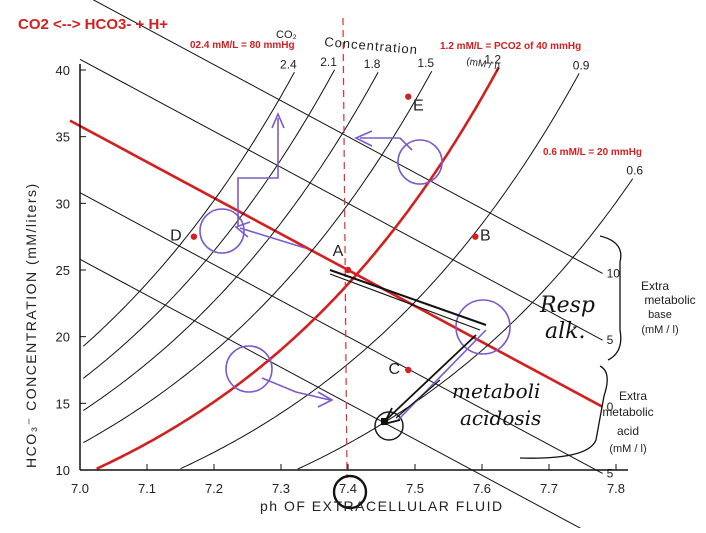 The height and width of the screenshot is (533, 706). Describe the element at coordinates (325, 399) in the screenshot. I see `arrowhead-lower` at that location.